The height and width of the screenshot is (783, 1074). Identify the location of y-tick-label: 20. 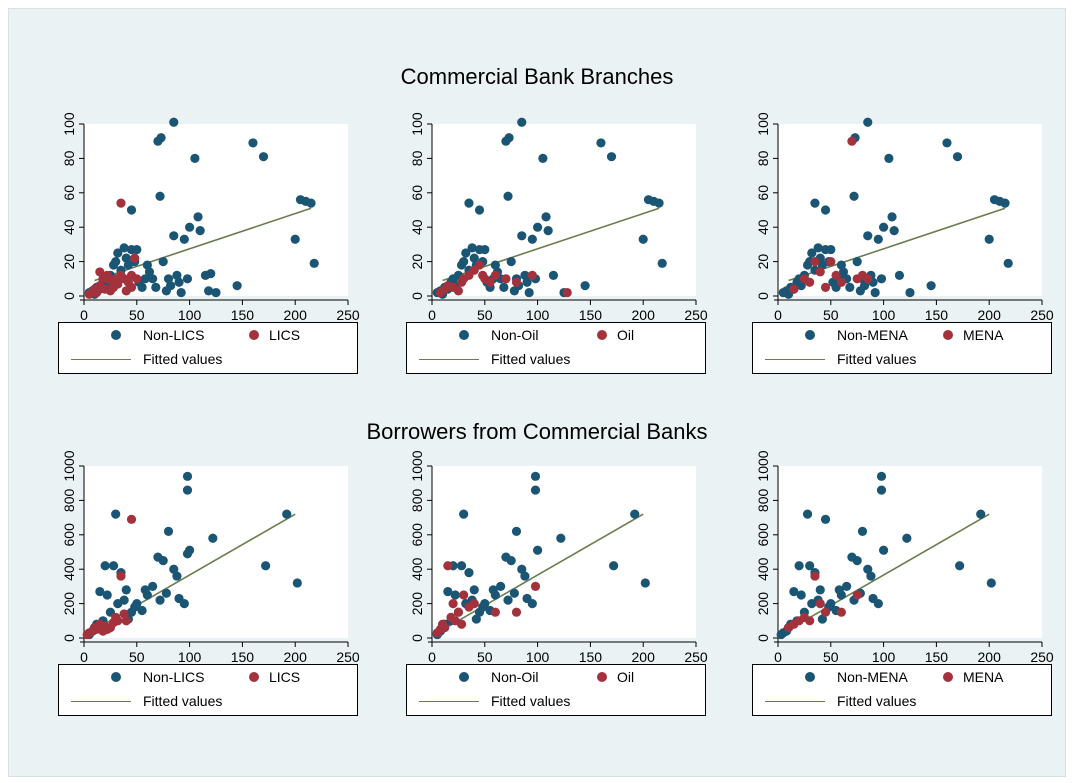
(763, 262).